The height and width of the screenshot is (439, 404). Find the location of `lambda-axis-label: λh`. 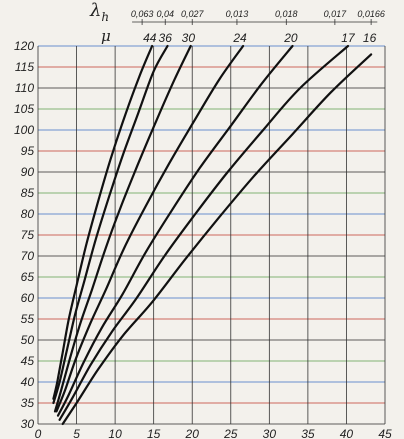

lambda-axis-label: λh is located at coordinates (99, 12).